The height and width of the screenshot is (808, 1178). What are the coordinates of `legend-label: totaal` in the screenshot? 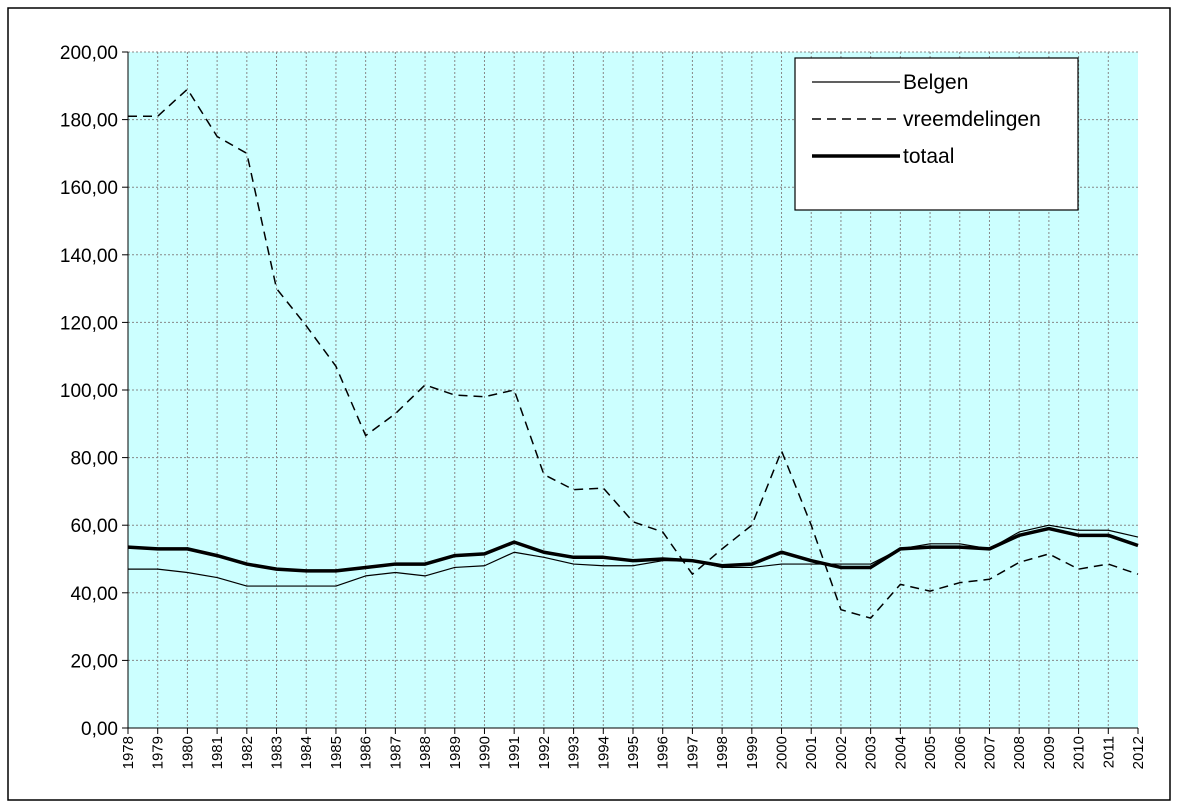 It's located at (928, 156).